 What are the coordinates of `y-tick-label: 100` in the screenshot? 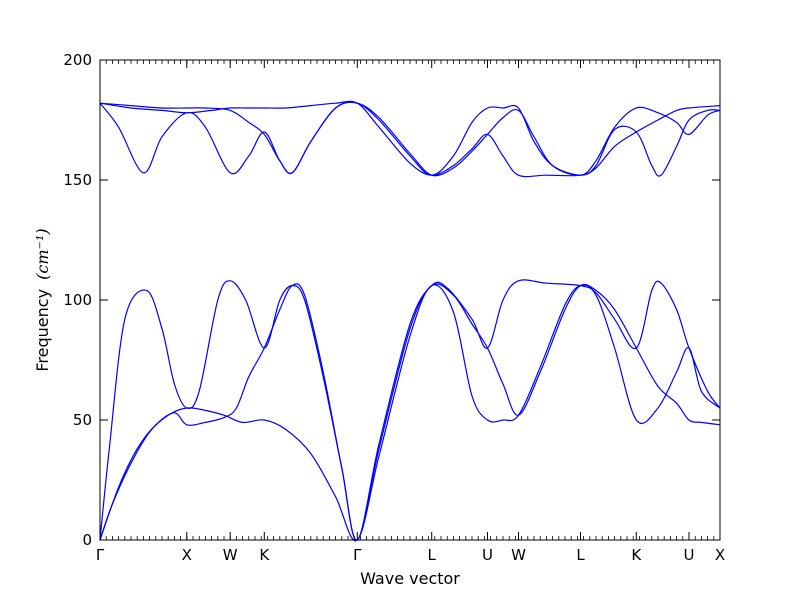 It's located at (77, 300).